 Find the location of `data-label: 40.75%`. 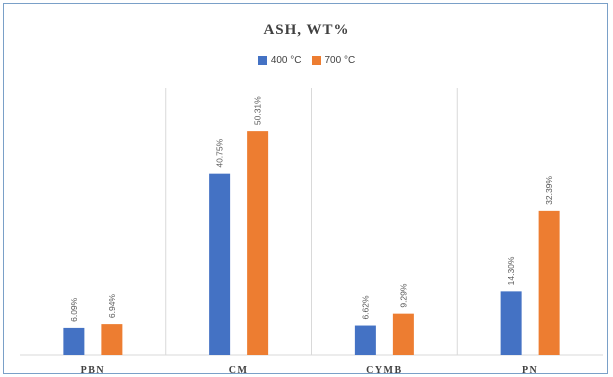

data-label: 40.75% is located at coordinates (220, 152).